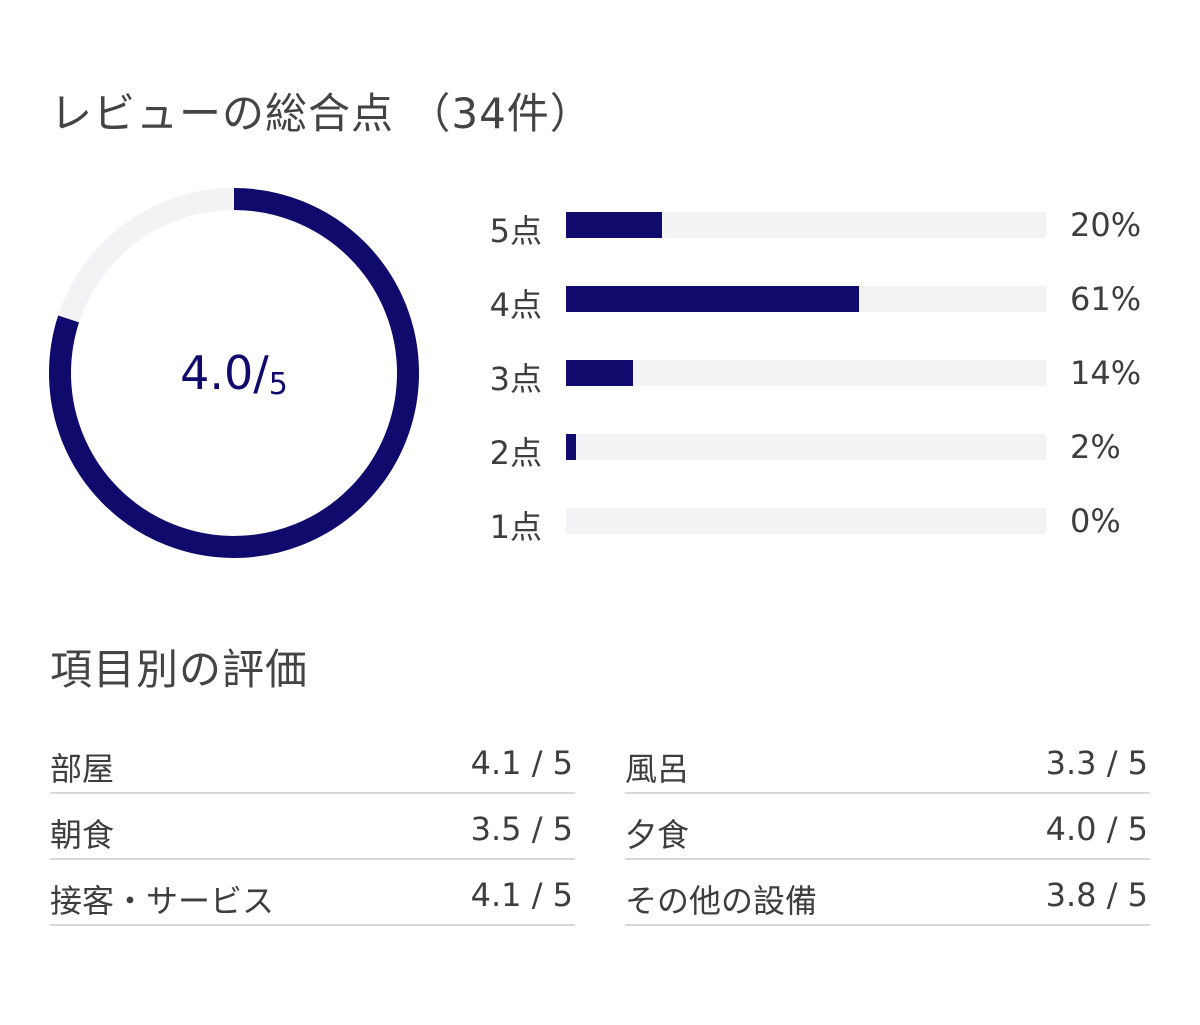  What do you see at coordinates (887, 761) in the screenshot?
I see `category-row-bath: 風呂 3.3 / 5` at bounding box center [887, 761].